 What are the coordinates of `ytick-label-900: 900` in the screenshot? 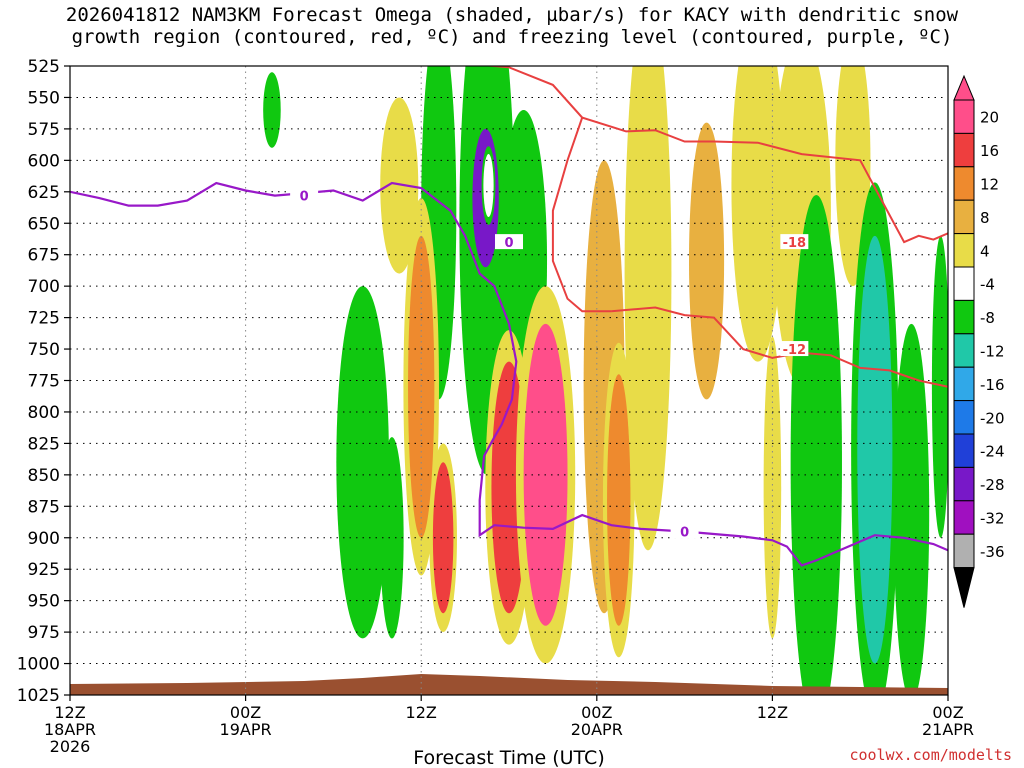 It's located at (44, 539).